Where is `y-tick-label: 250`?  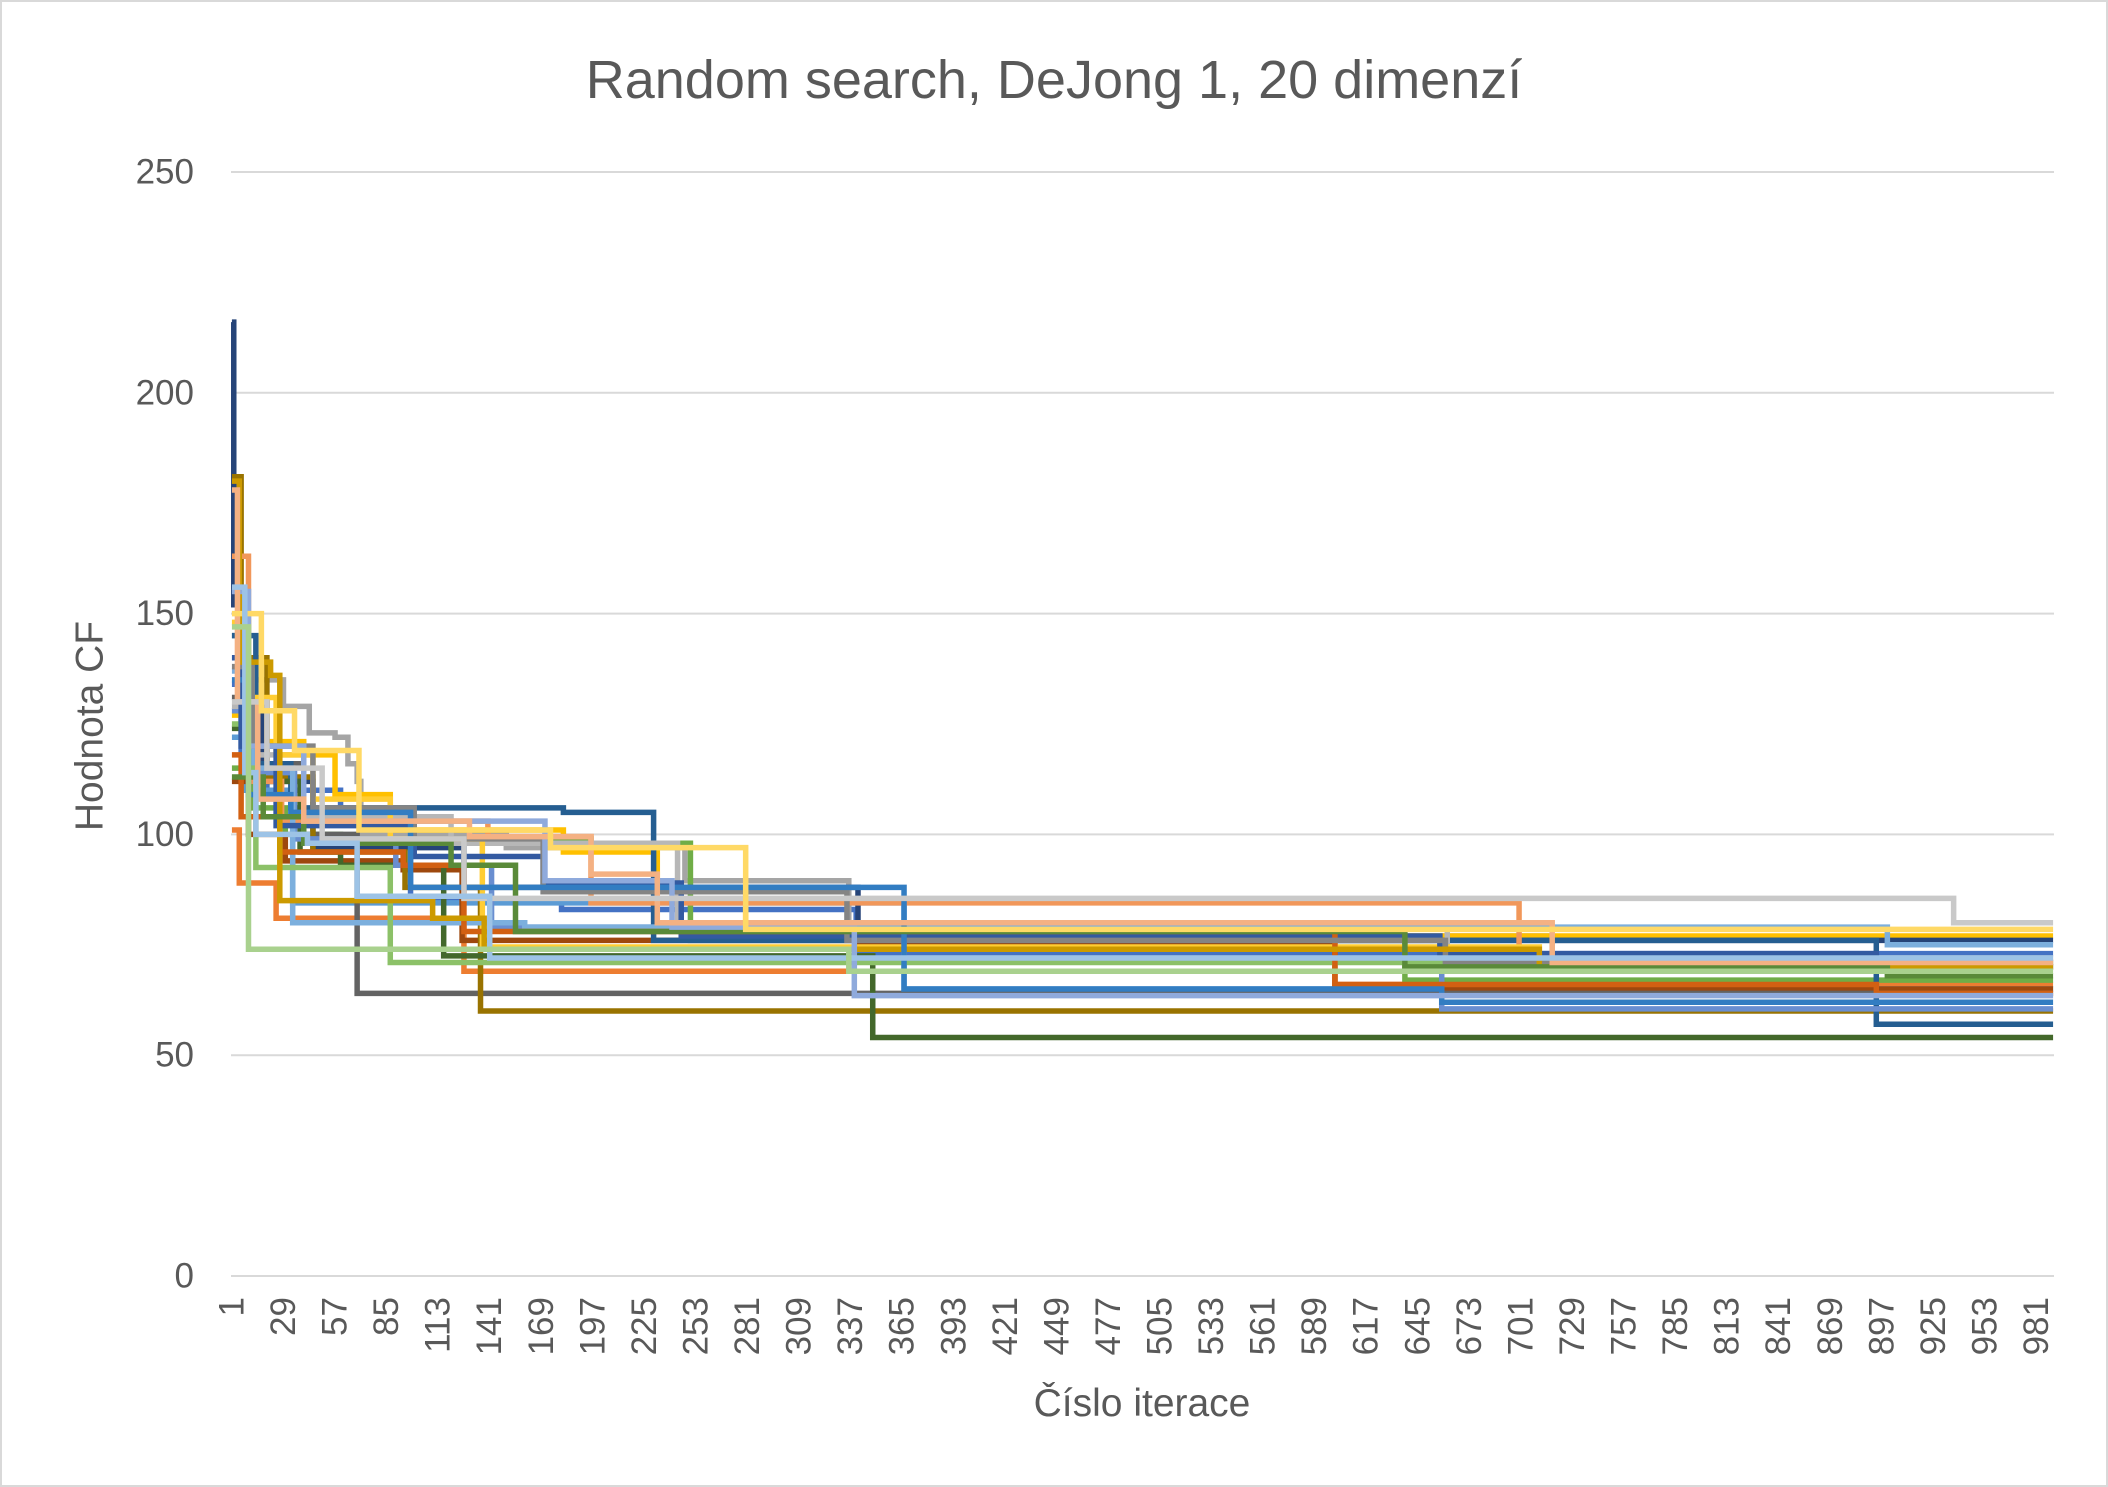
y-tick-label: 250 is located at coordinates (165, 172).